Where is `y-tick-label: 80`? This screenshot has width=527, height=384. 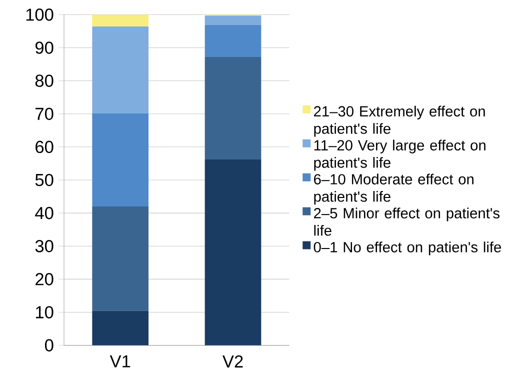
y-tick-label: 80 is located at coordinates (44, 80).